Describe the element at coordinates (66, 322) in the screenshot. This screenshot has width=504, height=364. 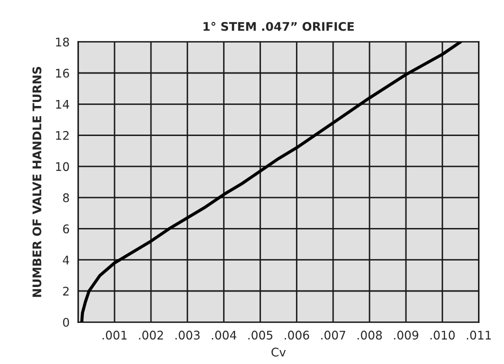
I see `y-tick-label: 0` at that location.